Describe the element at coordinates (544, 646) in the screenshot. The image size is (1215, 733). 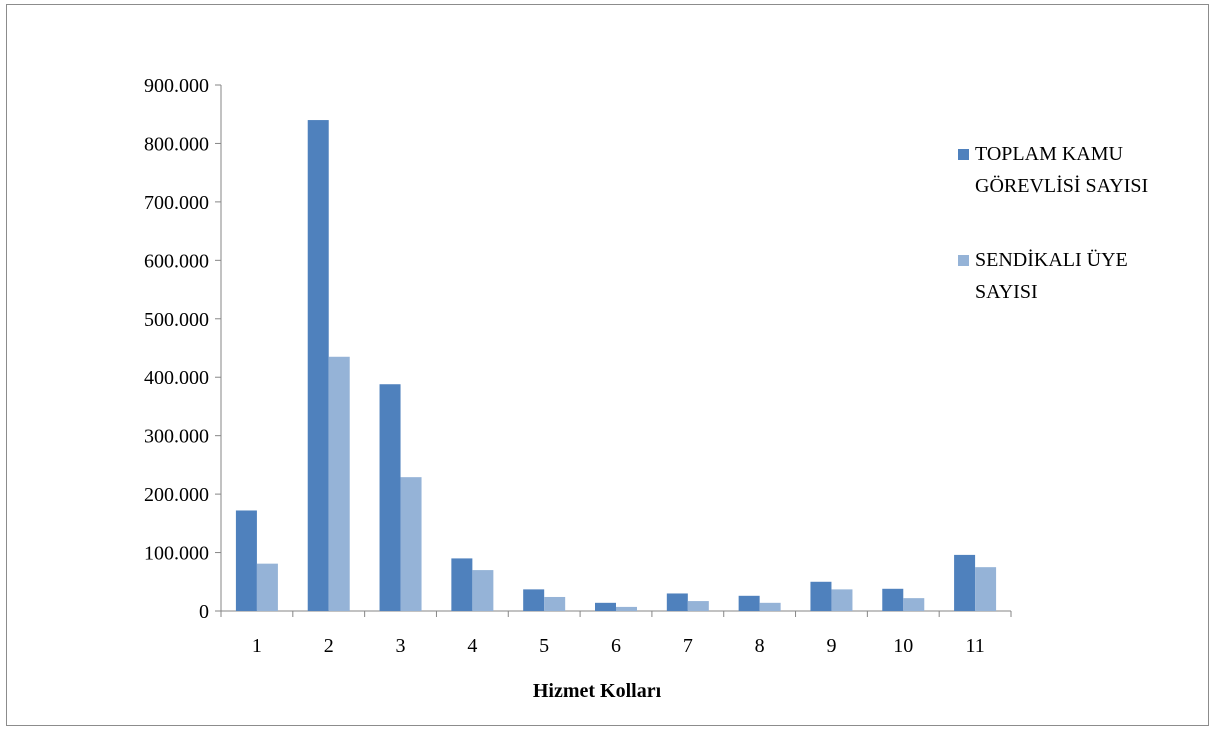
I see `x-tick-label: 5` at that location.